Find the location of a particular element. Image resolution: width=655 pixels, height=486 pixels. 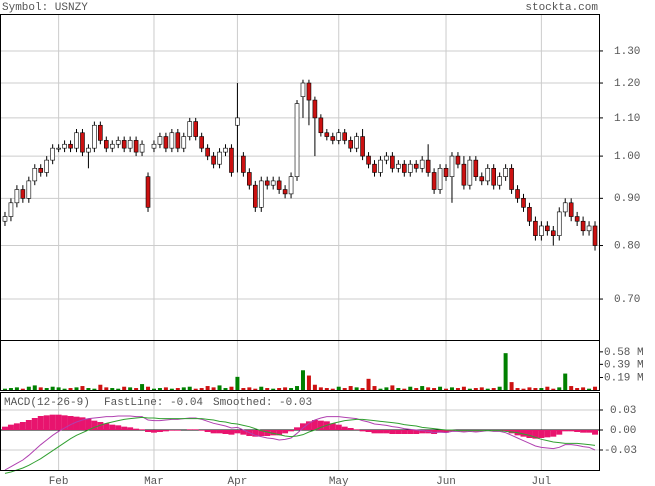

macd-tick-label: 0.03 is located at coordinates (623, 411).